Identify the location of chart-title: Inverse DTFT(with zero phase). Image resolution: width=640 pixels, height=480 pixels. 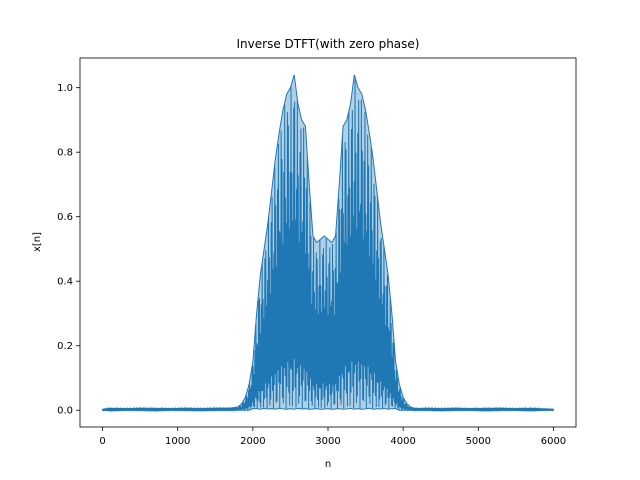
(328, 44).